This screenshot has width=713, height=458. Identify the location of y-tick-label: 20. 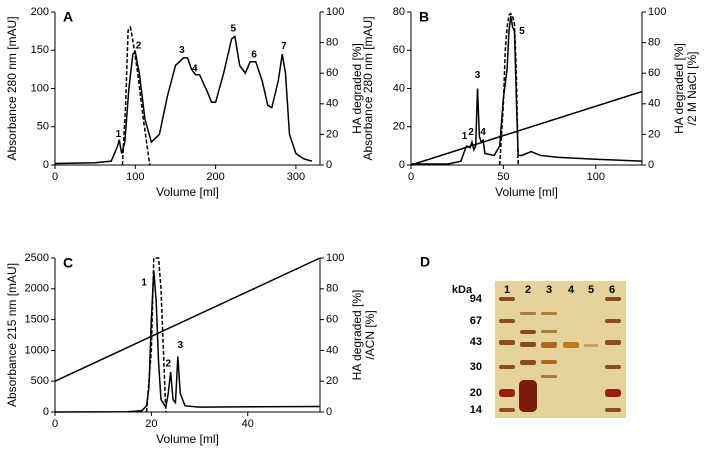
(399, 127).